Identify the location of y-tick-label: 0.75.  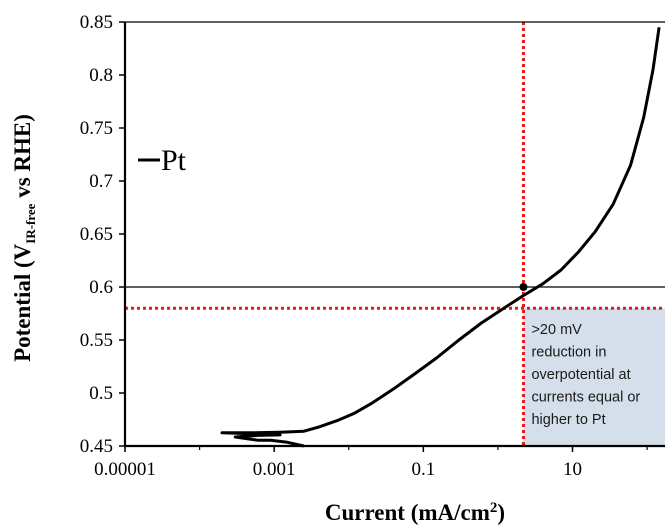
(96, 128).